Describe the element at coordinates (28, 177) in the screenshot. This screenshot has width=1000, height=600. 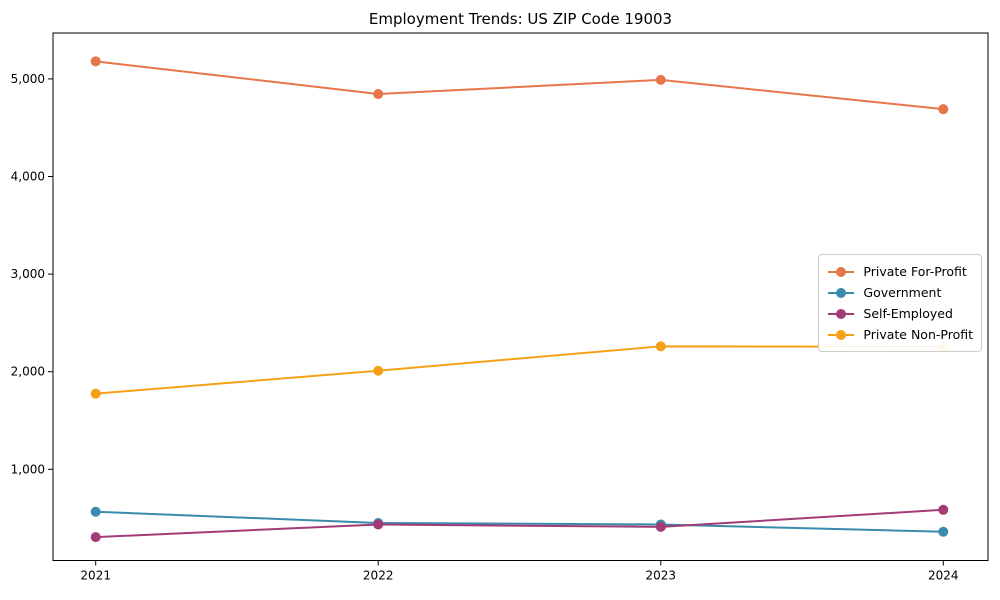
I see `y-tick-label: 4,000` at that location.